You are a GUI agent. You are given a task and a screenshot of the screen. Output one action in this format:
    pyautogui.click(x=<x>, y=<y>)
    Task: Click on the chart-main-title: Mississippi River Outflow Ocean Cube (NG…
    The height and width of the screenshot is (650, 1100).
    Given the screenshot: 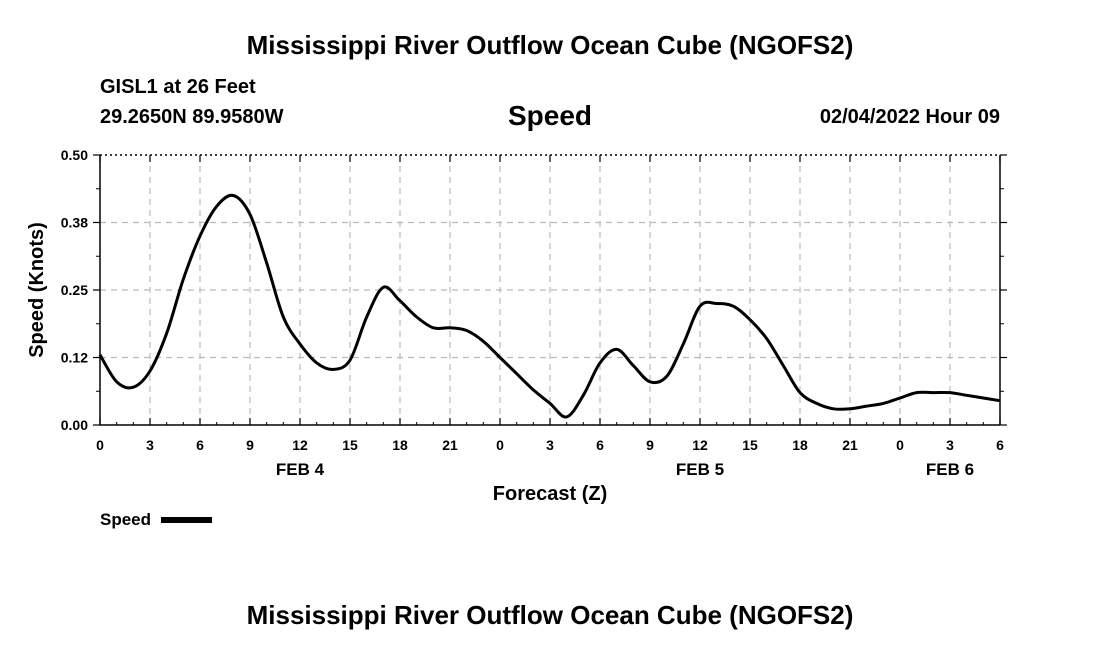 What is the action you would take?
    pyautogui.click(x=550, y=45)
    